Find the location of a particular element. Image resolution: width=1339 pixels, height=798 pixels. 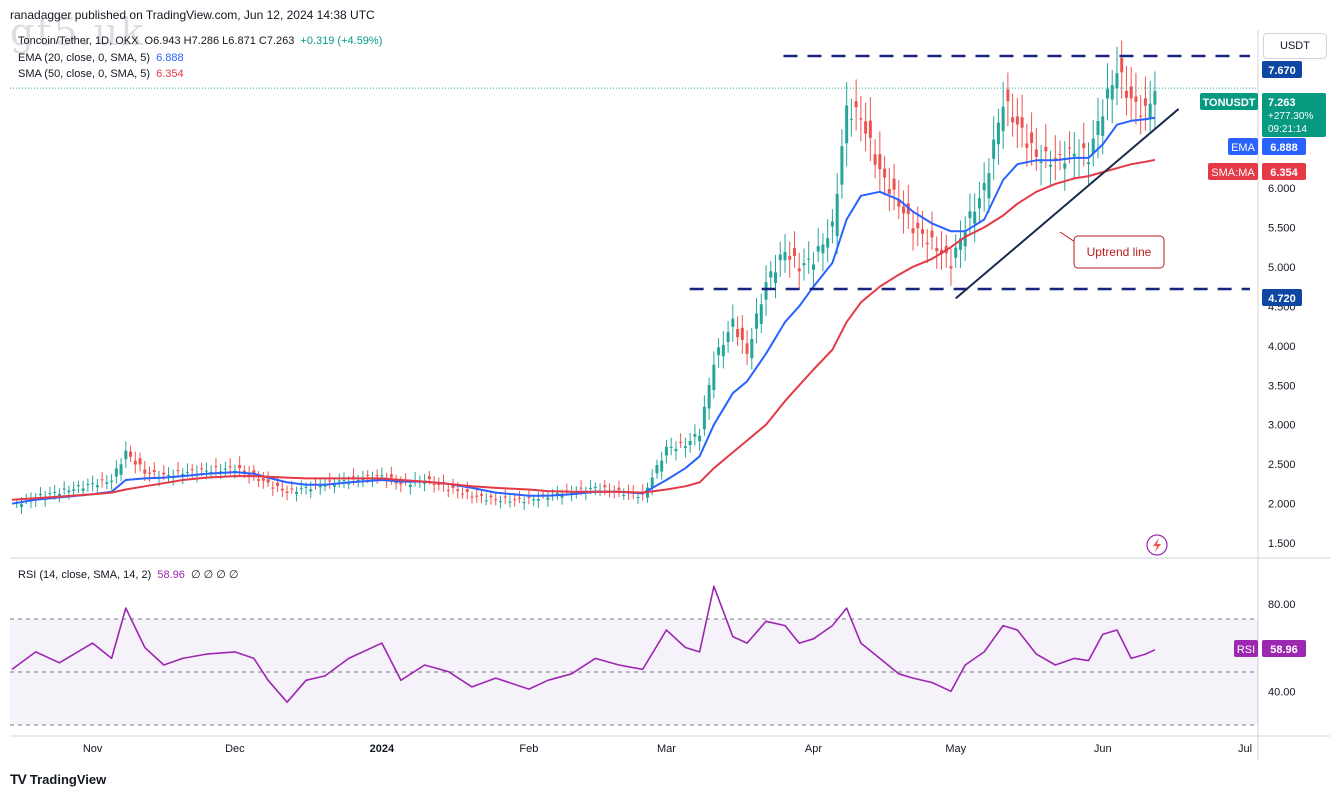

support-tag-text: 4.720 is located at coordinates (1282, 299).